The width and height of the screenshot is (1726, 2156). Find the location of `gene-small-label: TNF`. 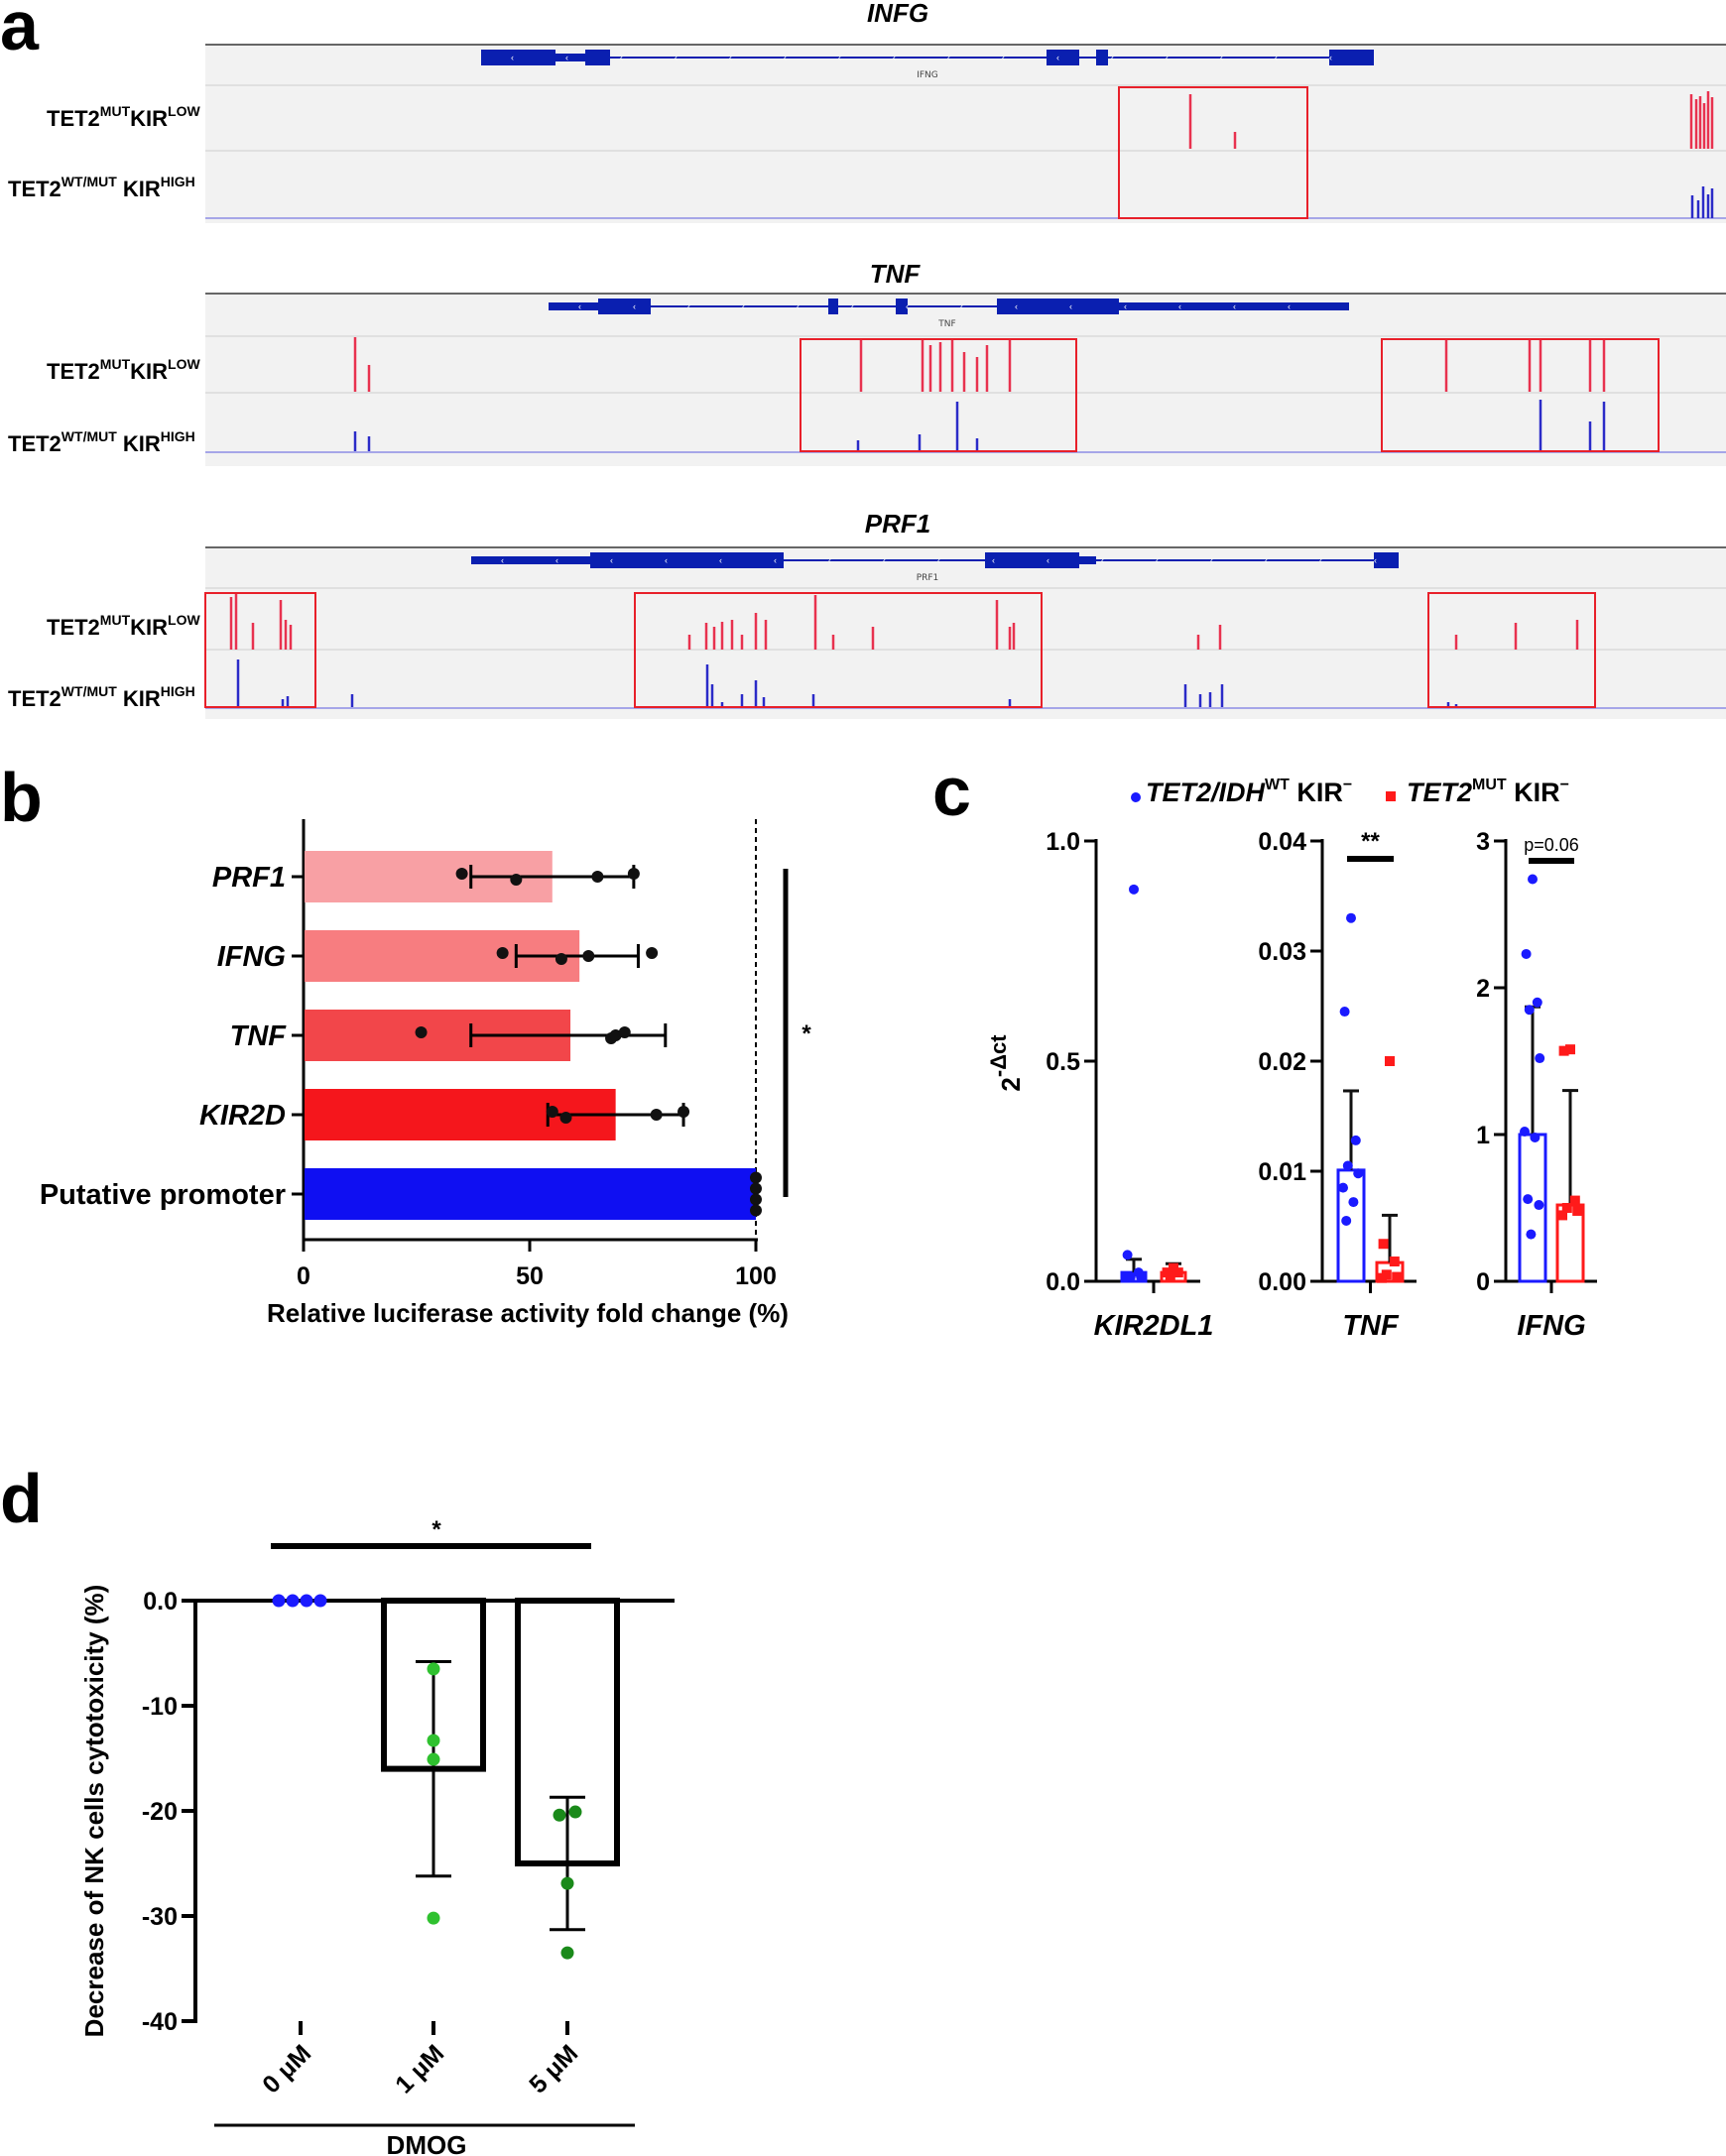

gene-small-label: TNF is located at coordinates (946, 324).